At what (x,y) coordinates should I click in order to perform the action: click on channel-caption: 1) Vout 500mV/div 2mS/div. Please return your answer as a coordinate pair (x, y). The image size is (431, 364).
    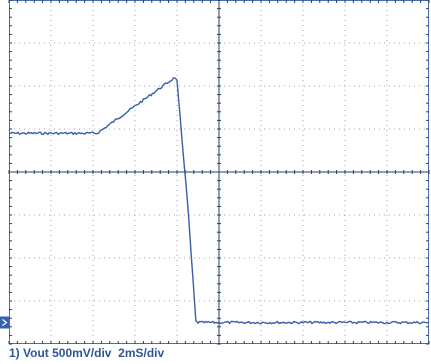
    Looking at the image, I should click on (87, 353).